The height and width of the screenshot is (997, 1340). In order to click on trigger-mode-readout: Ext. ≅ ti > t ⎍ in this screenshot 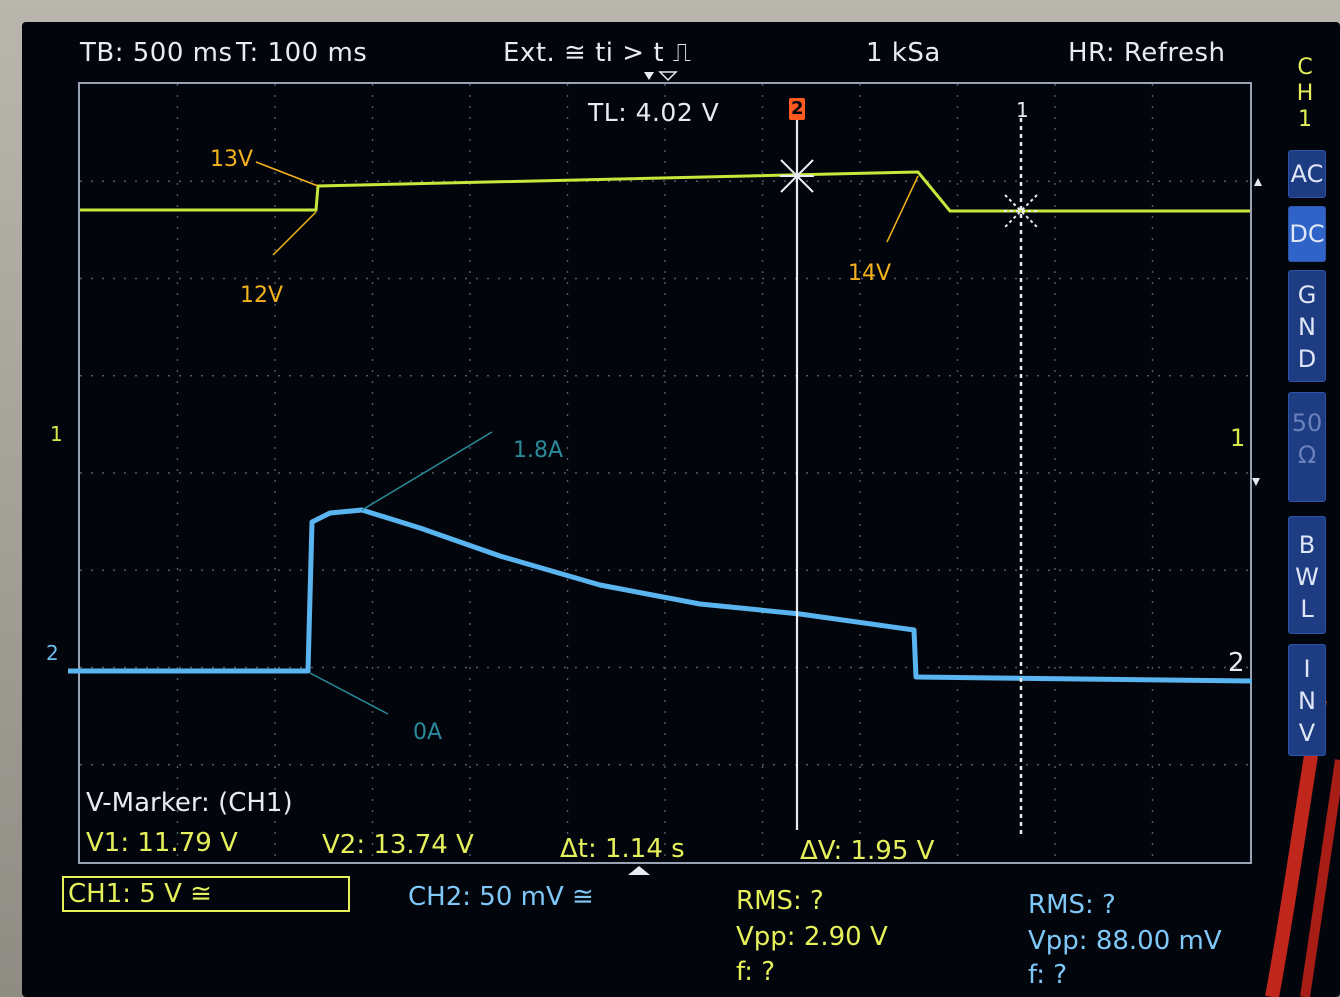, I will do `click(597, 53)`.